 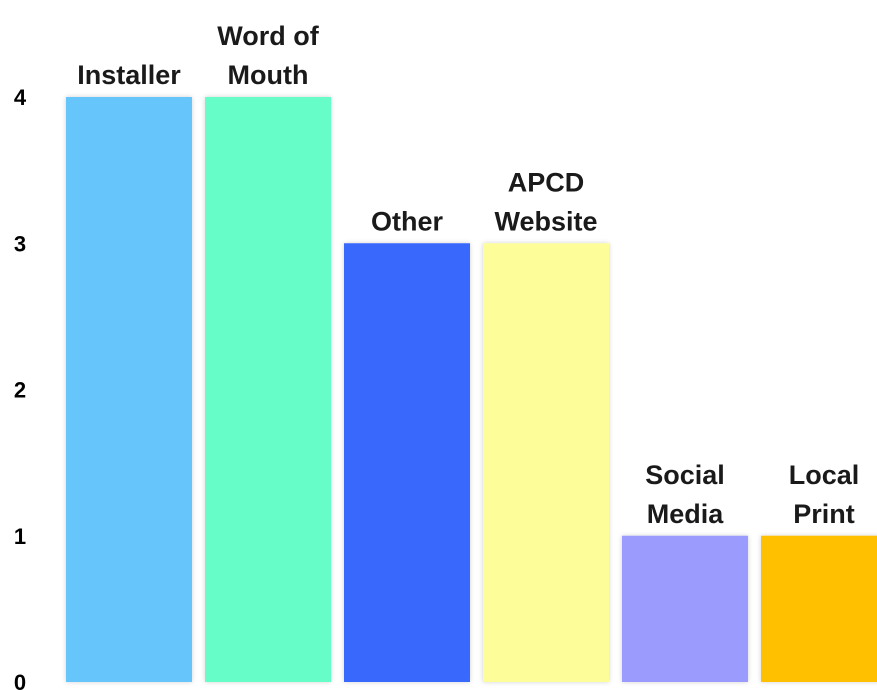 I want to click on category-label: APCD, so click(x=546, y=182).